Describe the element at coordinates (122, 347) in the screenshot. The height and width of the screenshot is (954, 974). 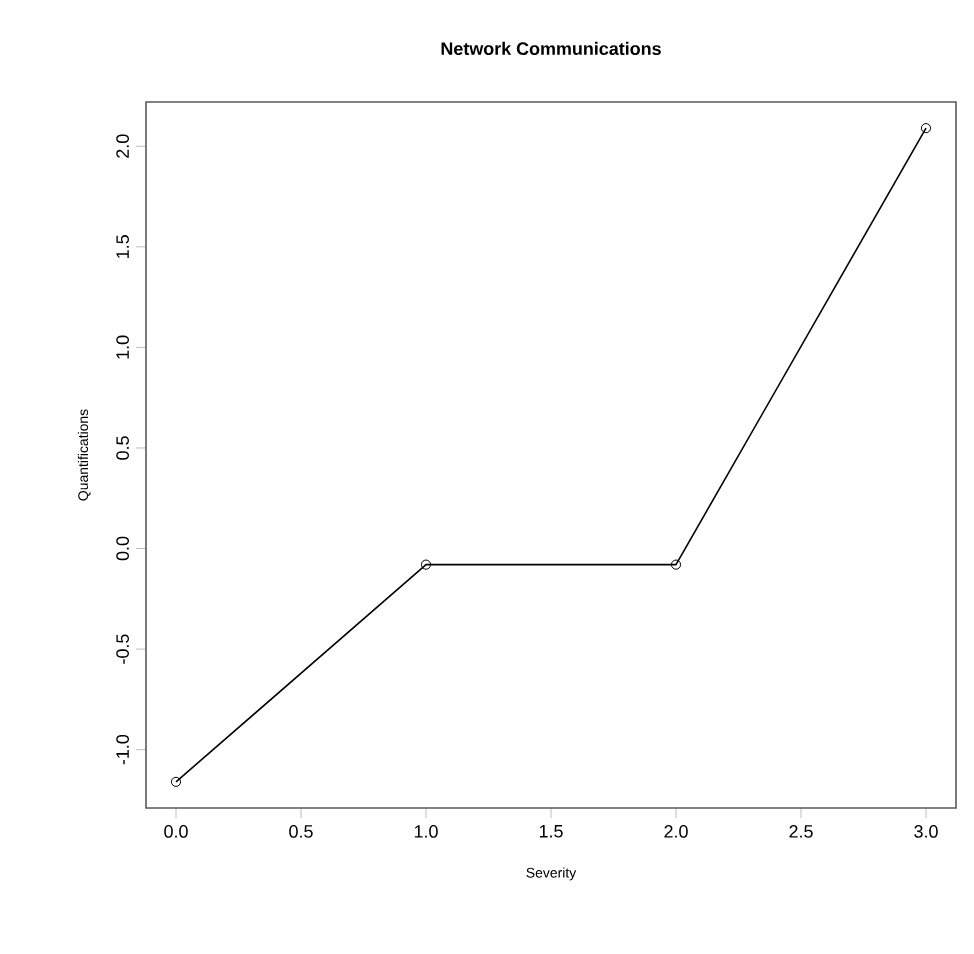
I see `y-tick-label: 1.0` at that location.